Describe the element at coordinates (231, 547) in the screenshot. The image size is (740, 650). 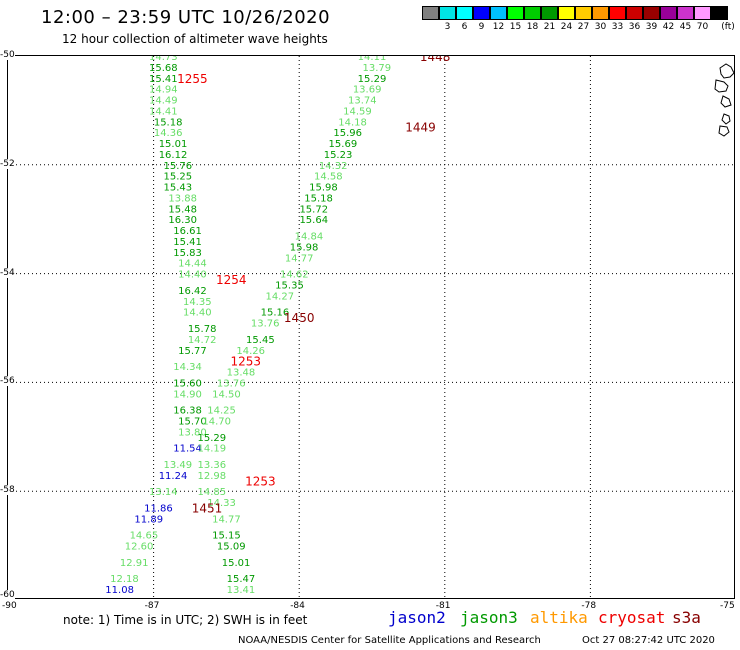
I see `wave-height-label: 15.09` at that location.